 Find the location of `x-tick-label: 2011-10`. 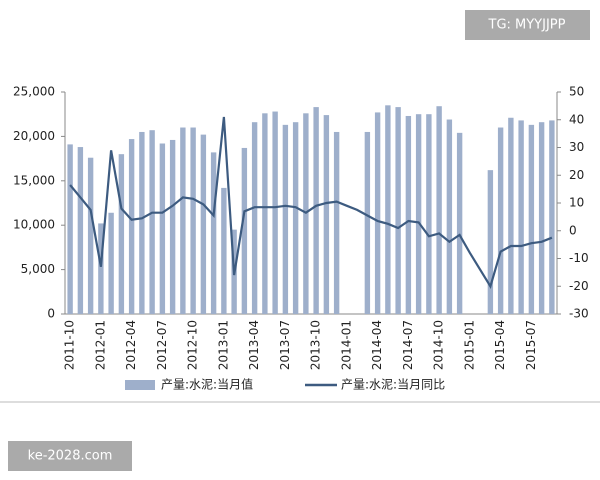

x-tick-label: 2011-10 is located at coordinates (70, 345).